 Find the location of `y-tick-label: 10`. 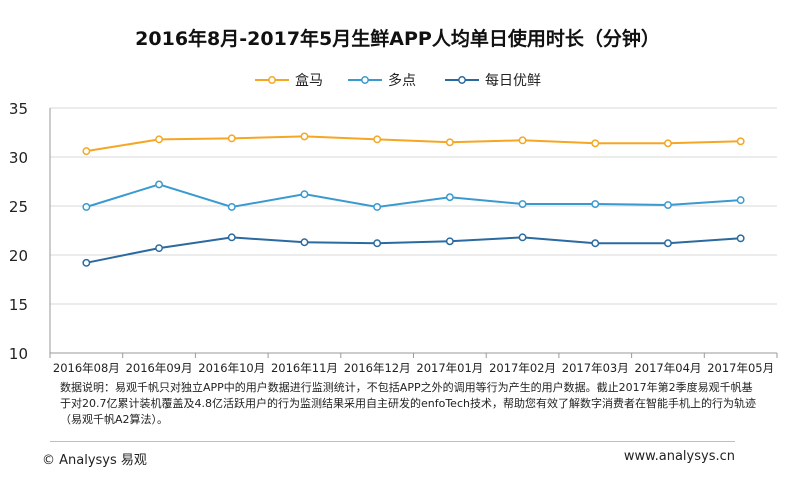

y-tick-label: 10 is located at coordinates (18, 354).